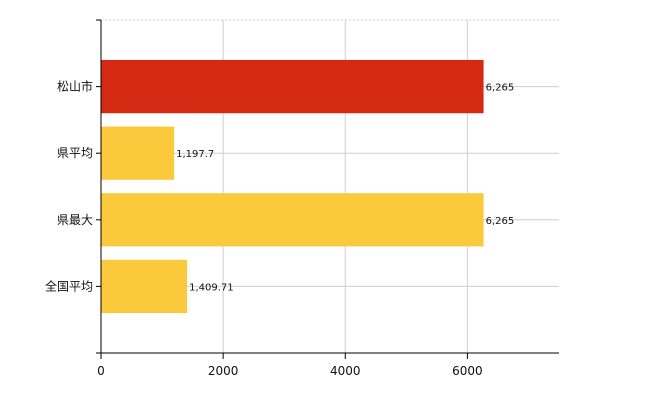 The image size is (650, 400). What do you see at coordinates (75, 86) in the screenshot?
I see `category-label: 松山市` at bounding box center [75, 86].